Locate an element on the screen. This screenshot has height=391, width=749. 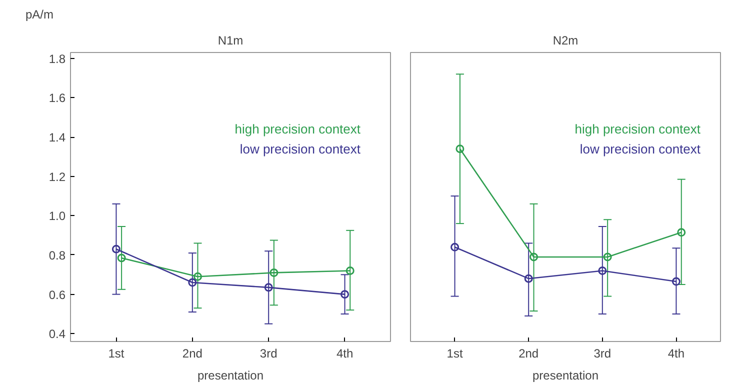
y-axis-title: pA/m is located at coordinates (40, 15).